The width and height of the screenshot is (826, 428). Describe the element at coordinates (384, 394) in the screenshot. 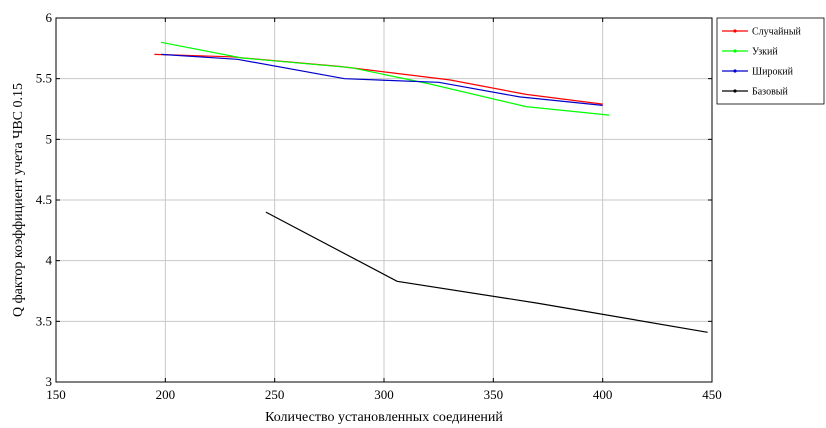

I see `x-tick-label: 300` at that location.